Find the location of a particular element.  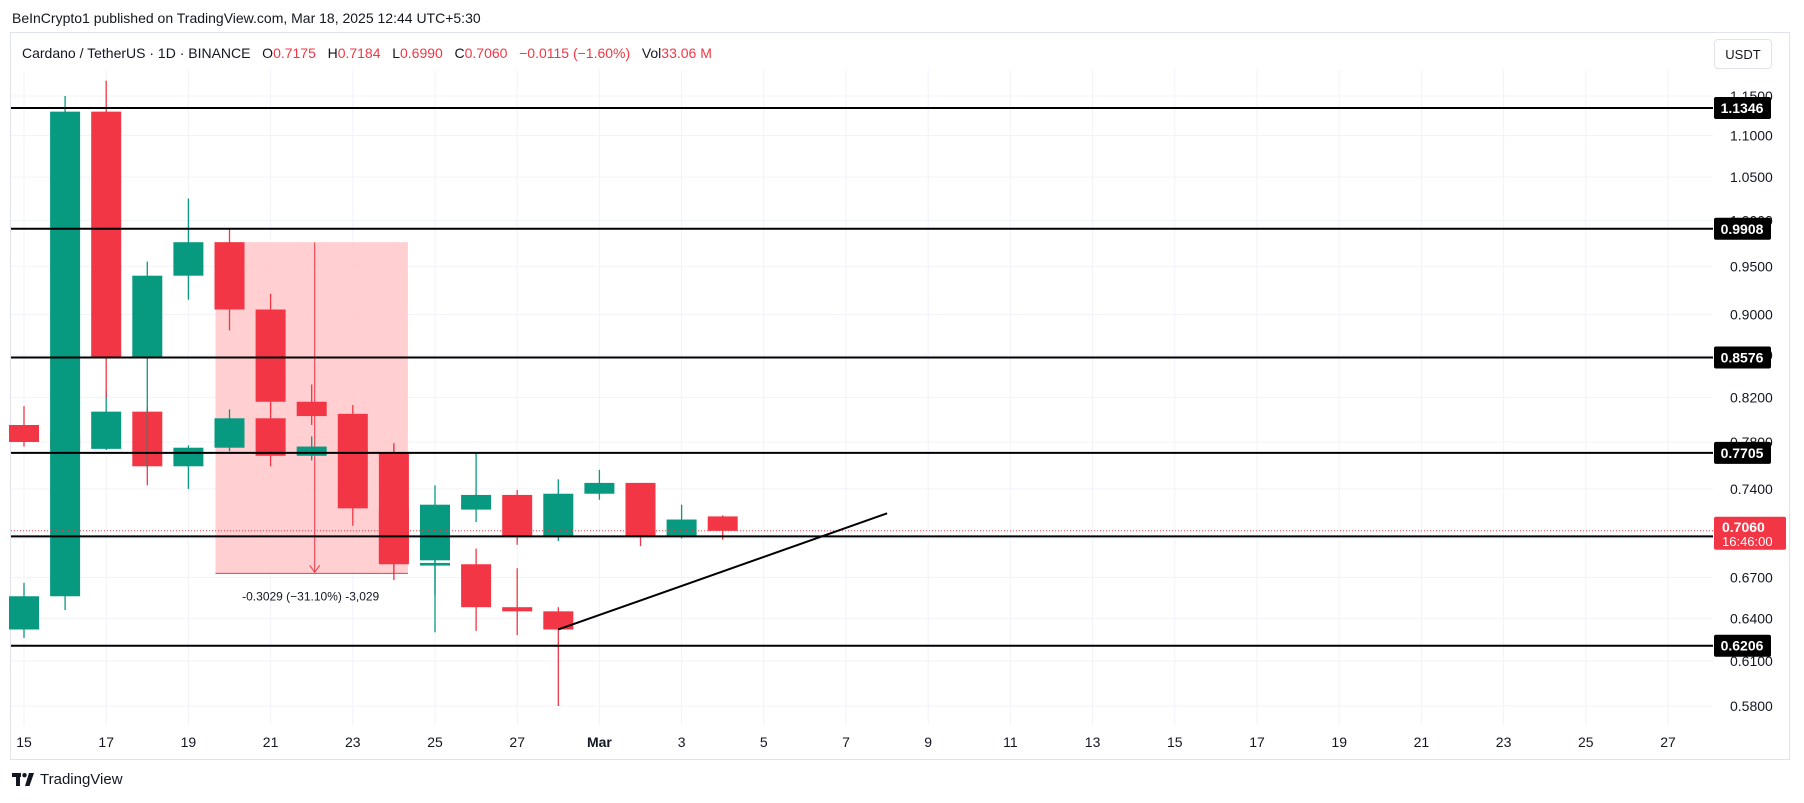

x-tick-label: Mar is located at coordinates (599, 742).